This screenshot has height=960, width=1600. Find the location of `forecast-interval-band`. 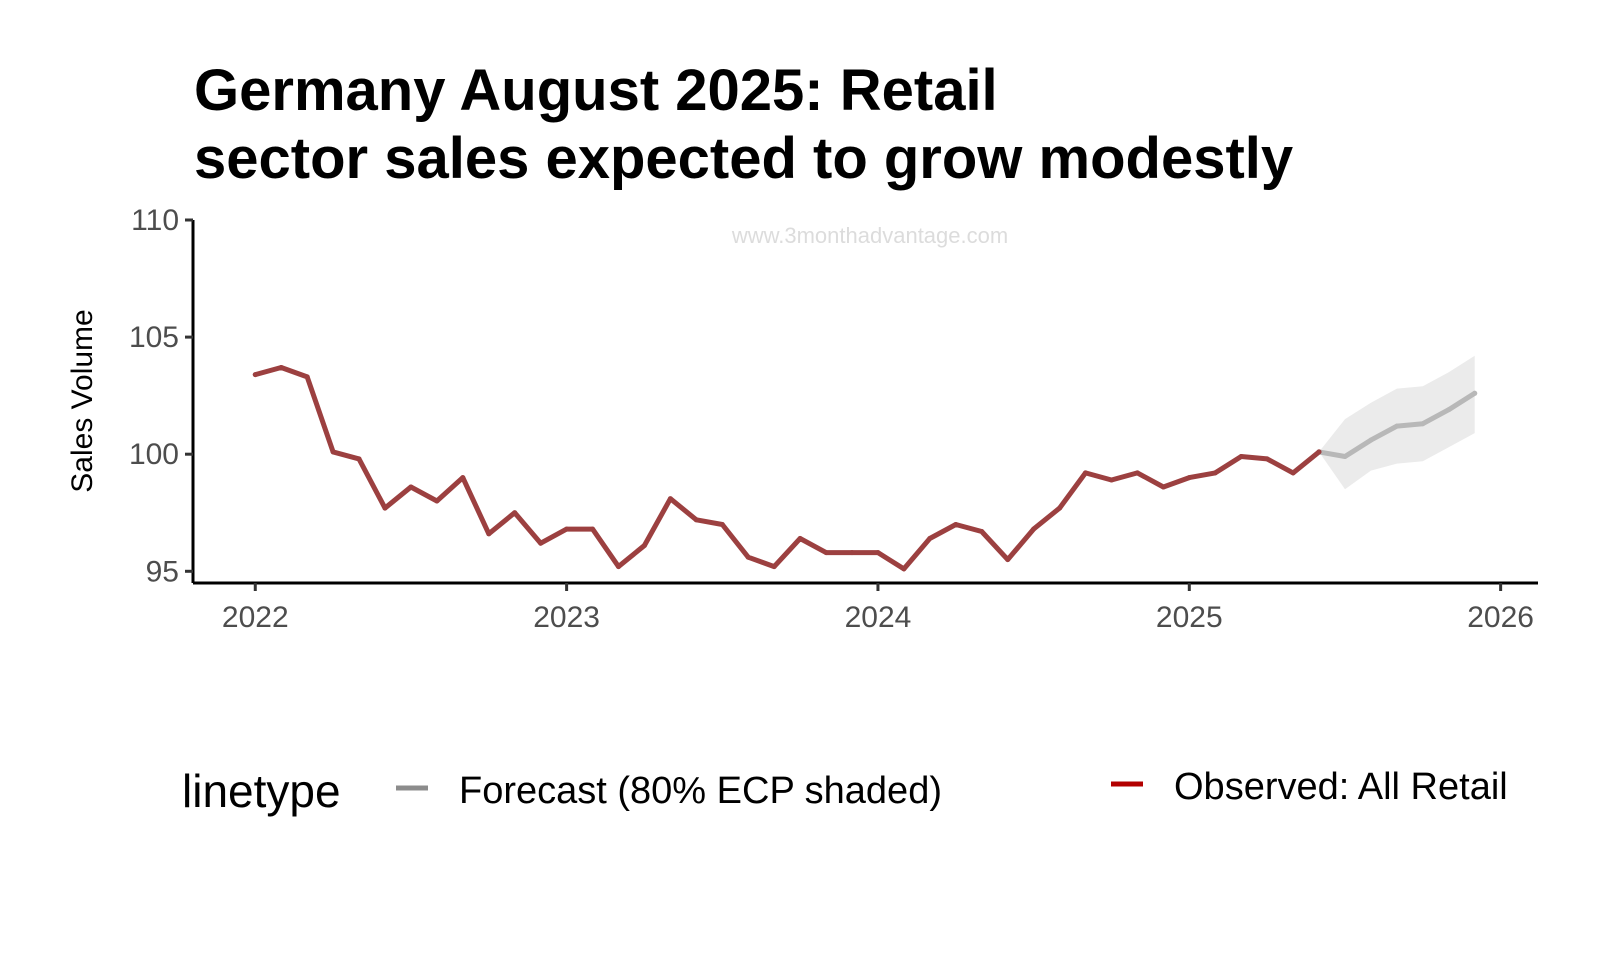

forecast-interval-band is located at coordinates (1397, 422).